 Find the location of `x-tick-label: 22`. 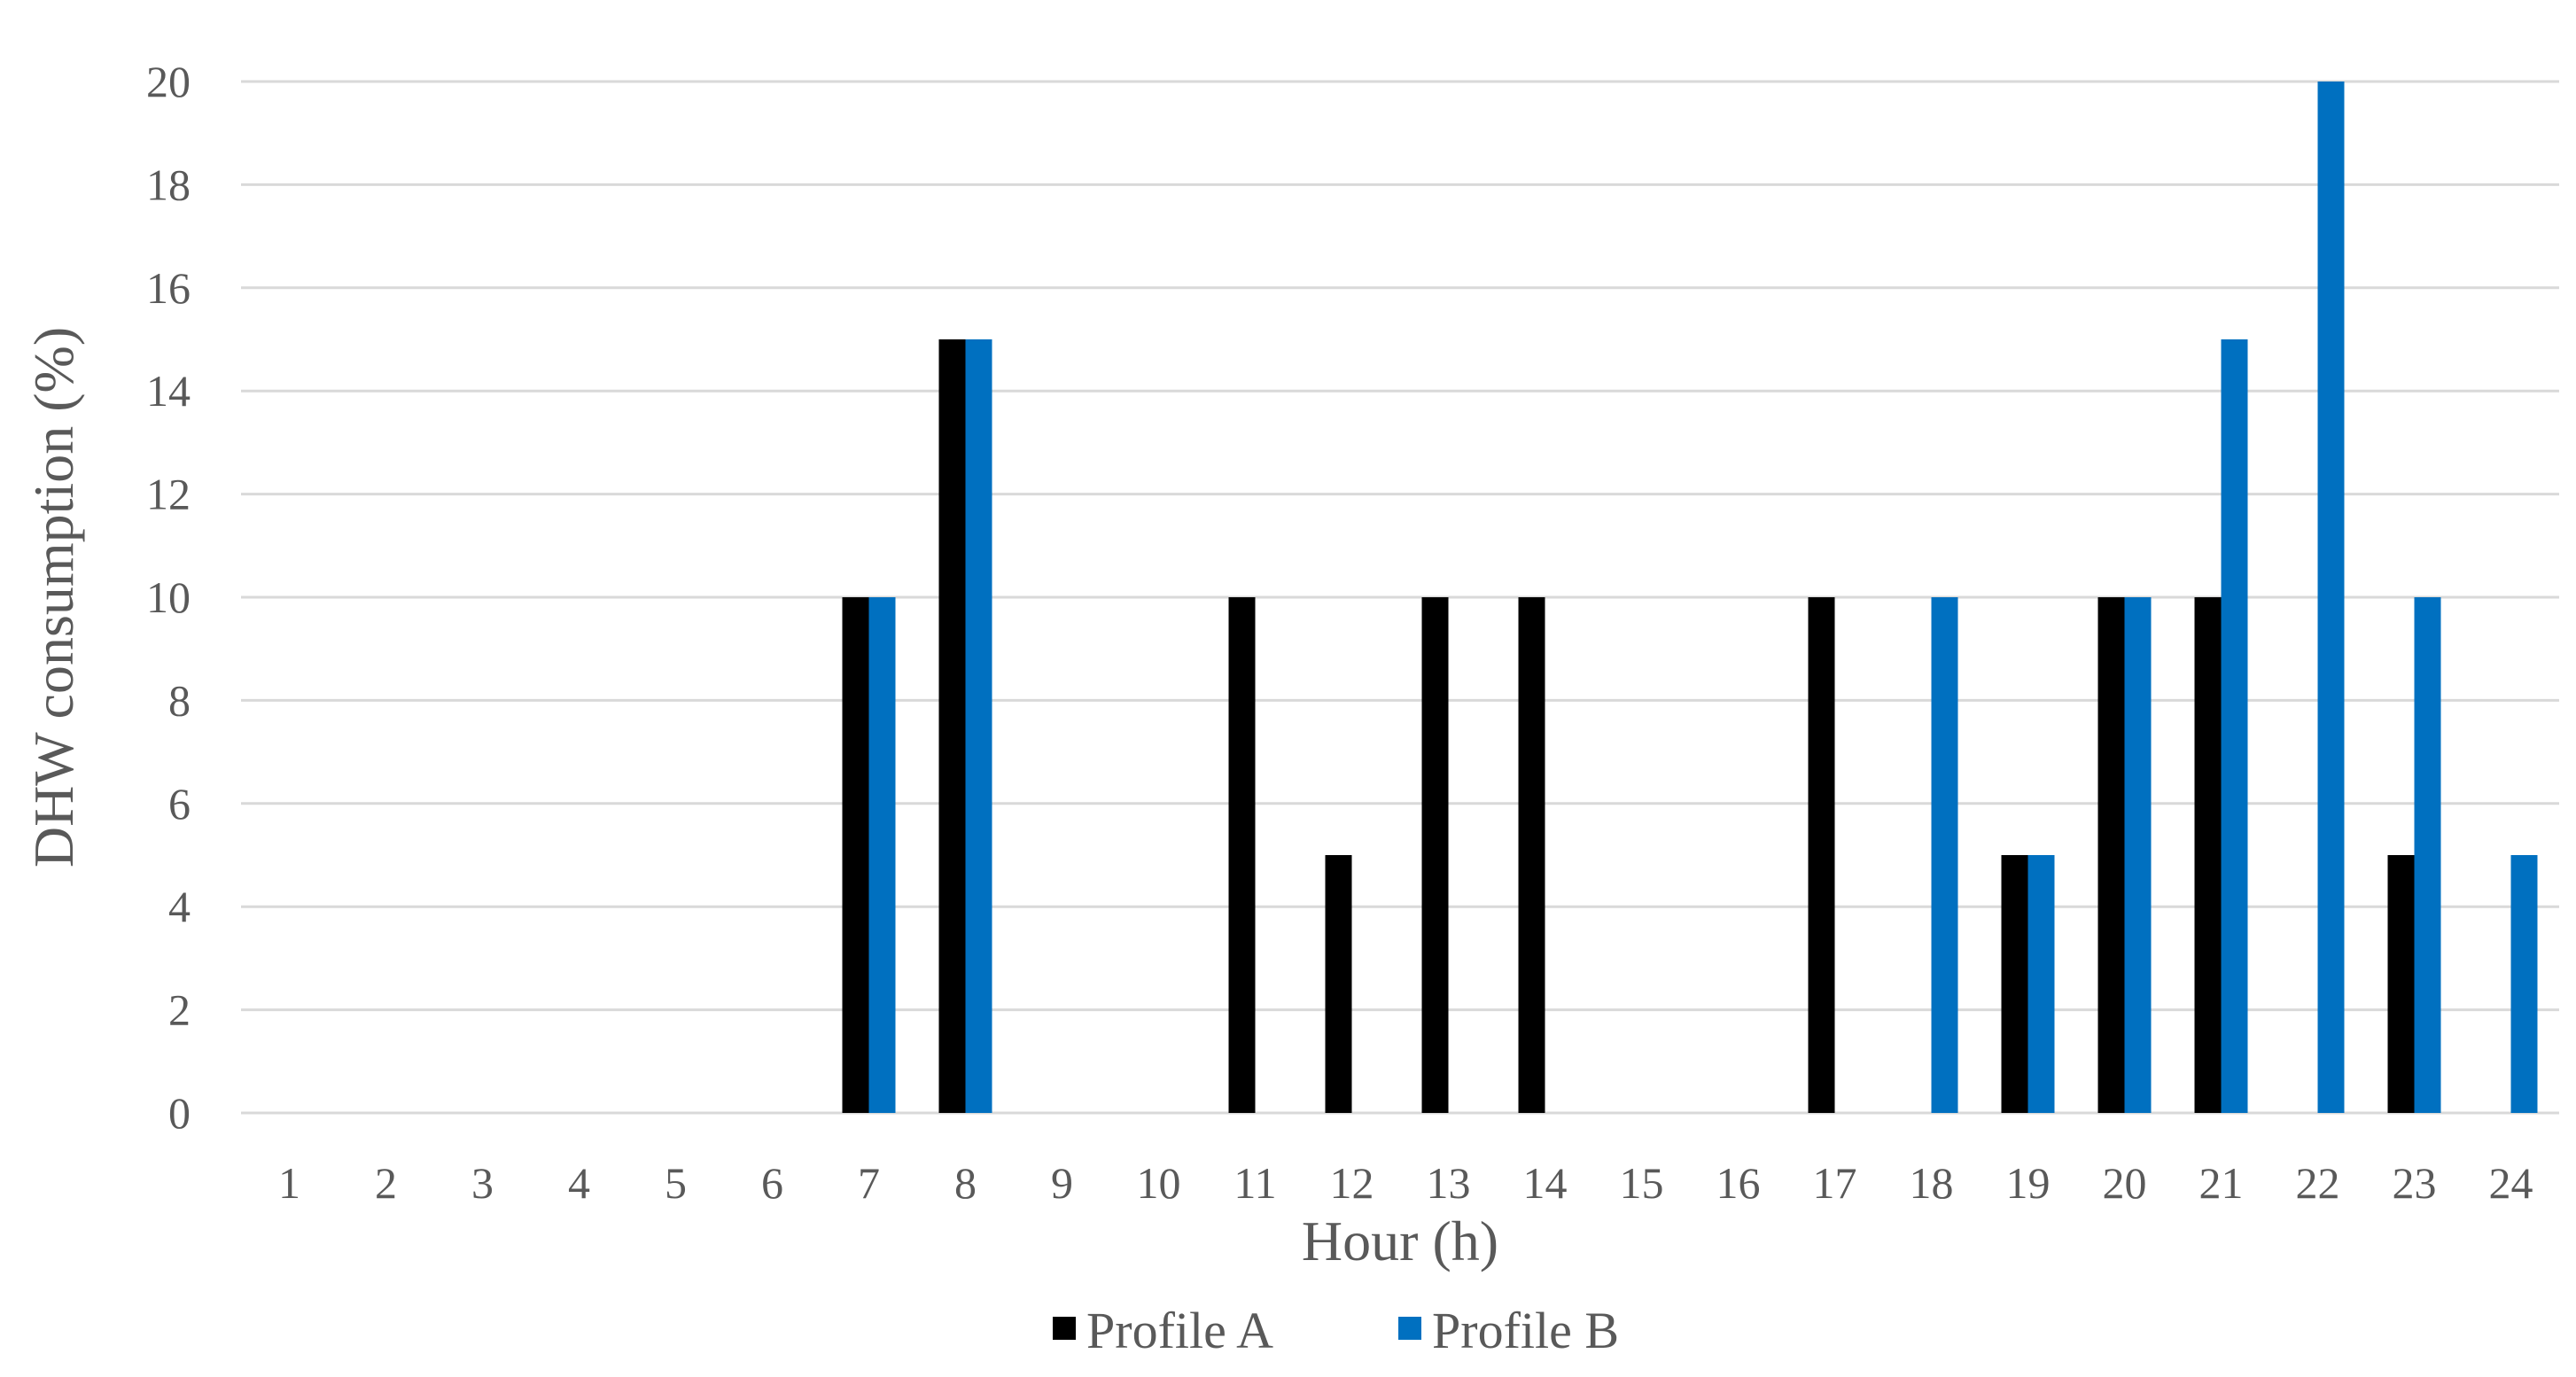

x-tick-label: 22 is located at coordinates (2318, 1183).